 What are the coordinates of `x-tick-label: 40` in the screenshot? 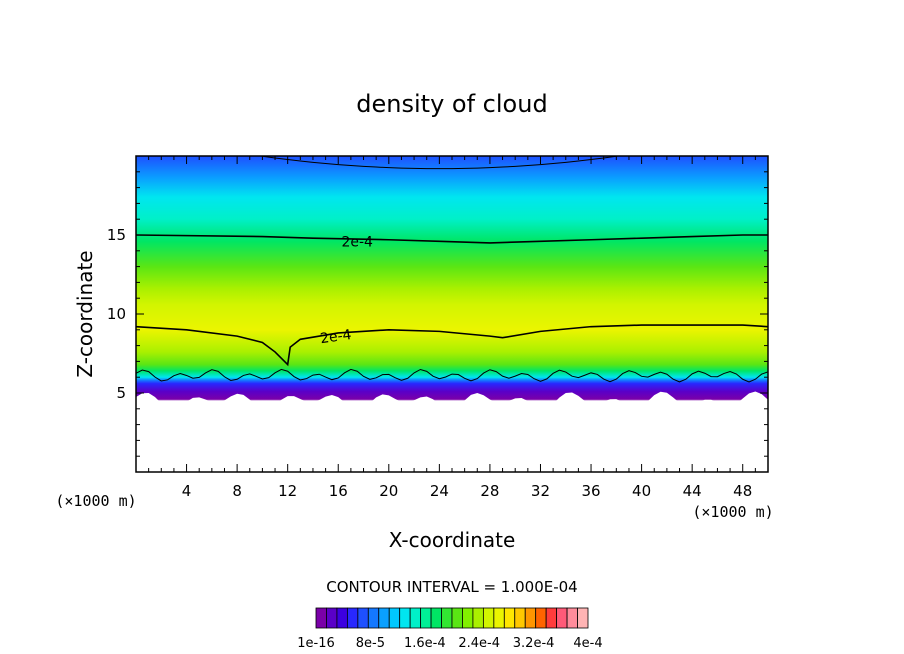 It's located at (641, 491).